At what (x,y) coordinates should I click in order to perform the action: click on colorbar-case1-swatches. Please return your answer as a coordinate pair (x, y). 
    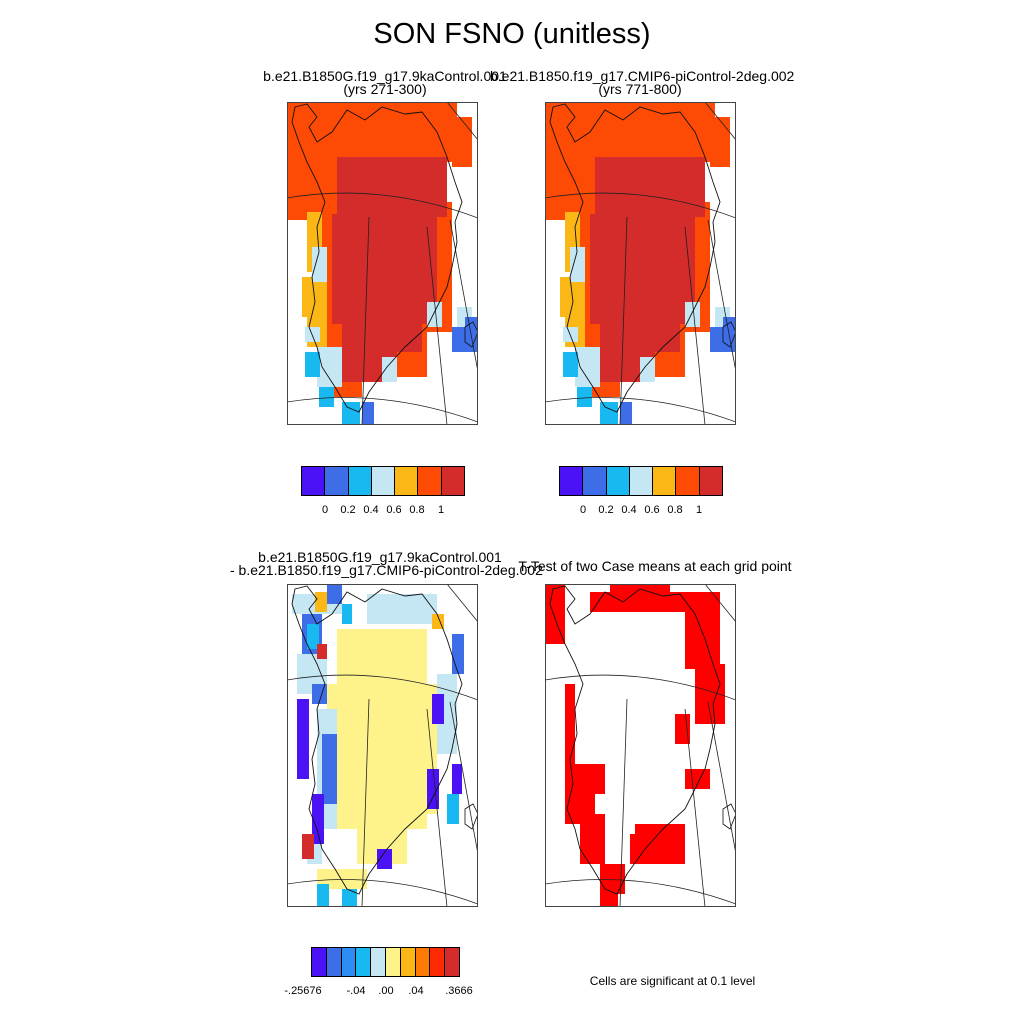
    Looking at the image, I should click on (383, 481).